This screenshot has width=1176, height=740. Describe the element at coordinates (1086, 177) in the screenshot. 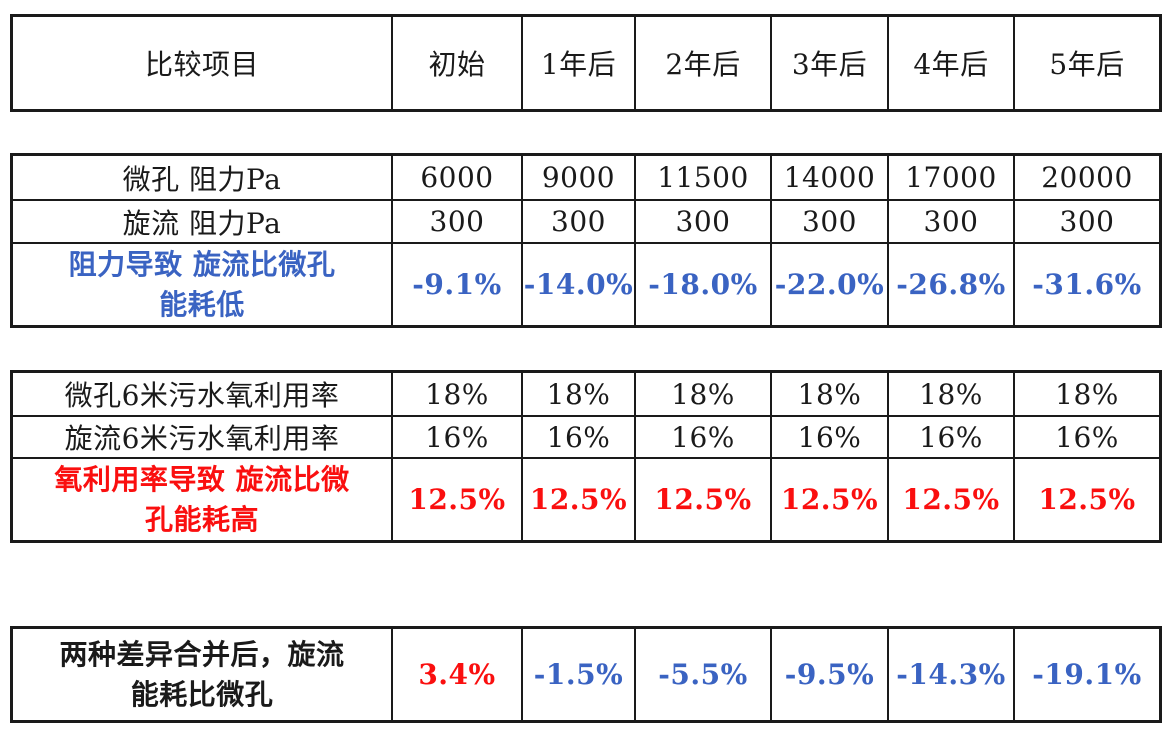

I see `micropore-resistance-value: 20000` at that location.